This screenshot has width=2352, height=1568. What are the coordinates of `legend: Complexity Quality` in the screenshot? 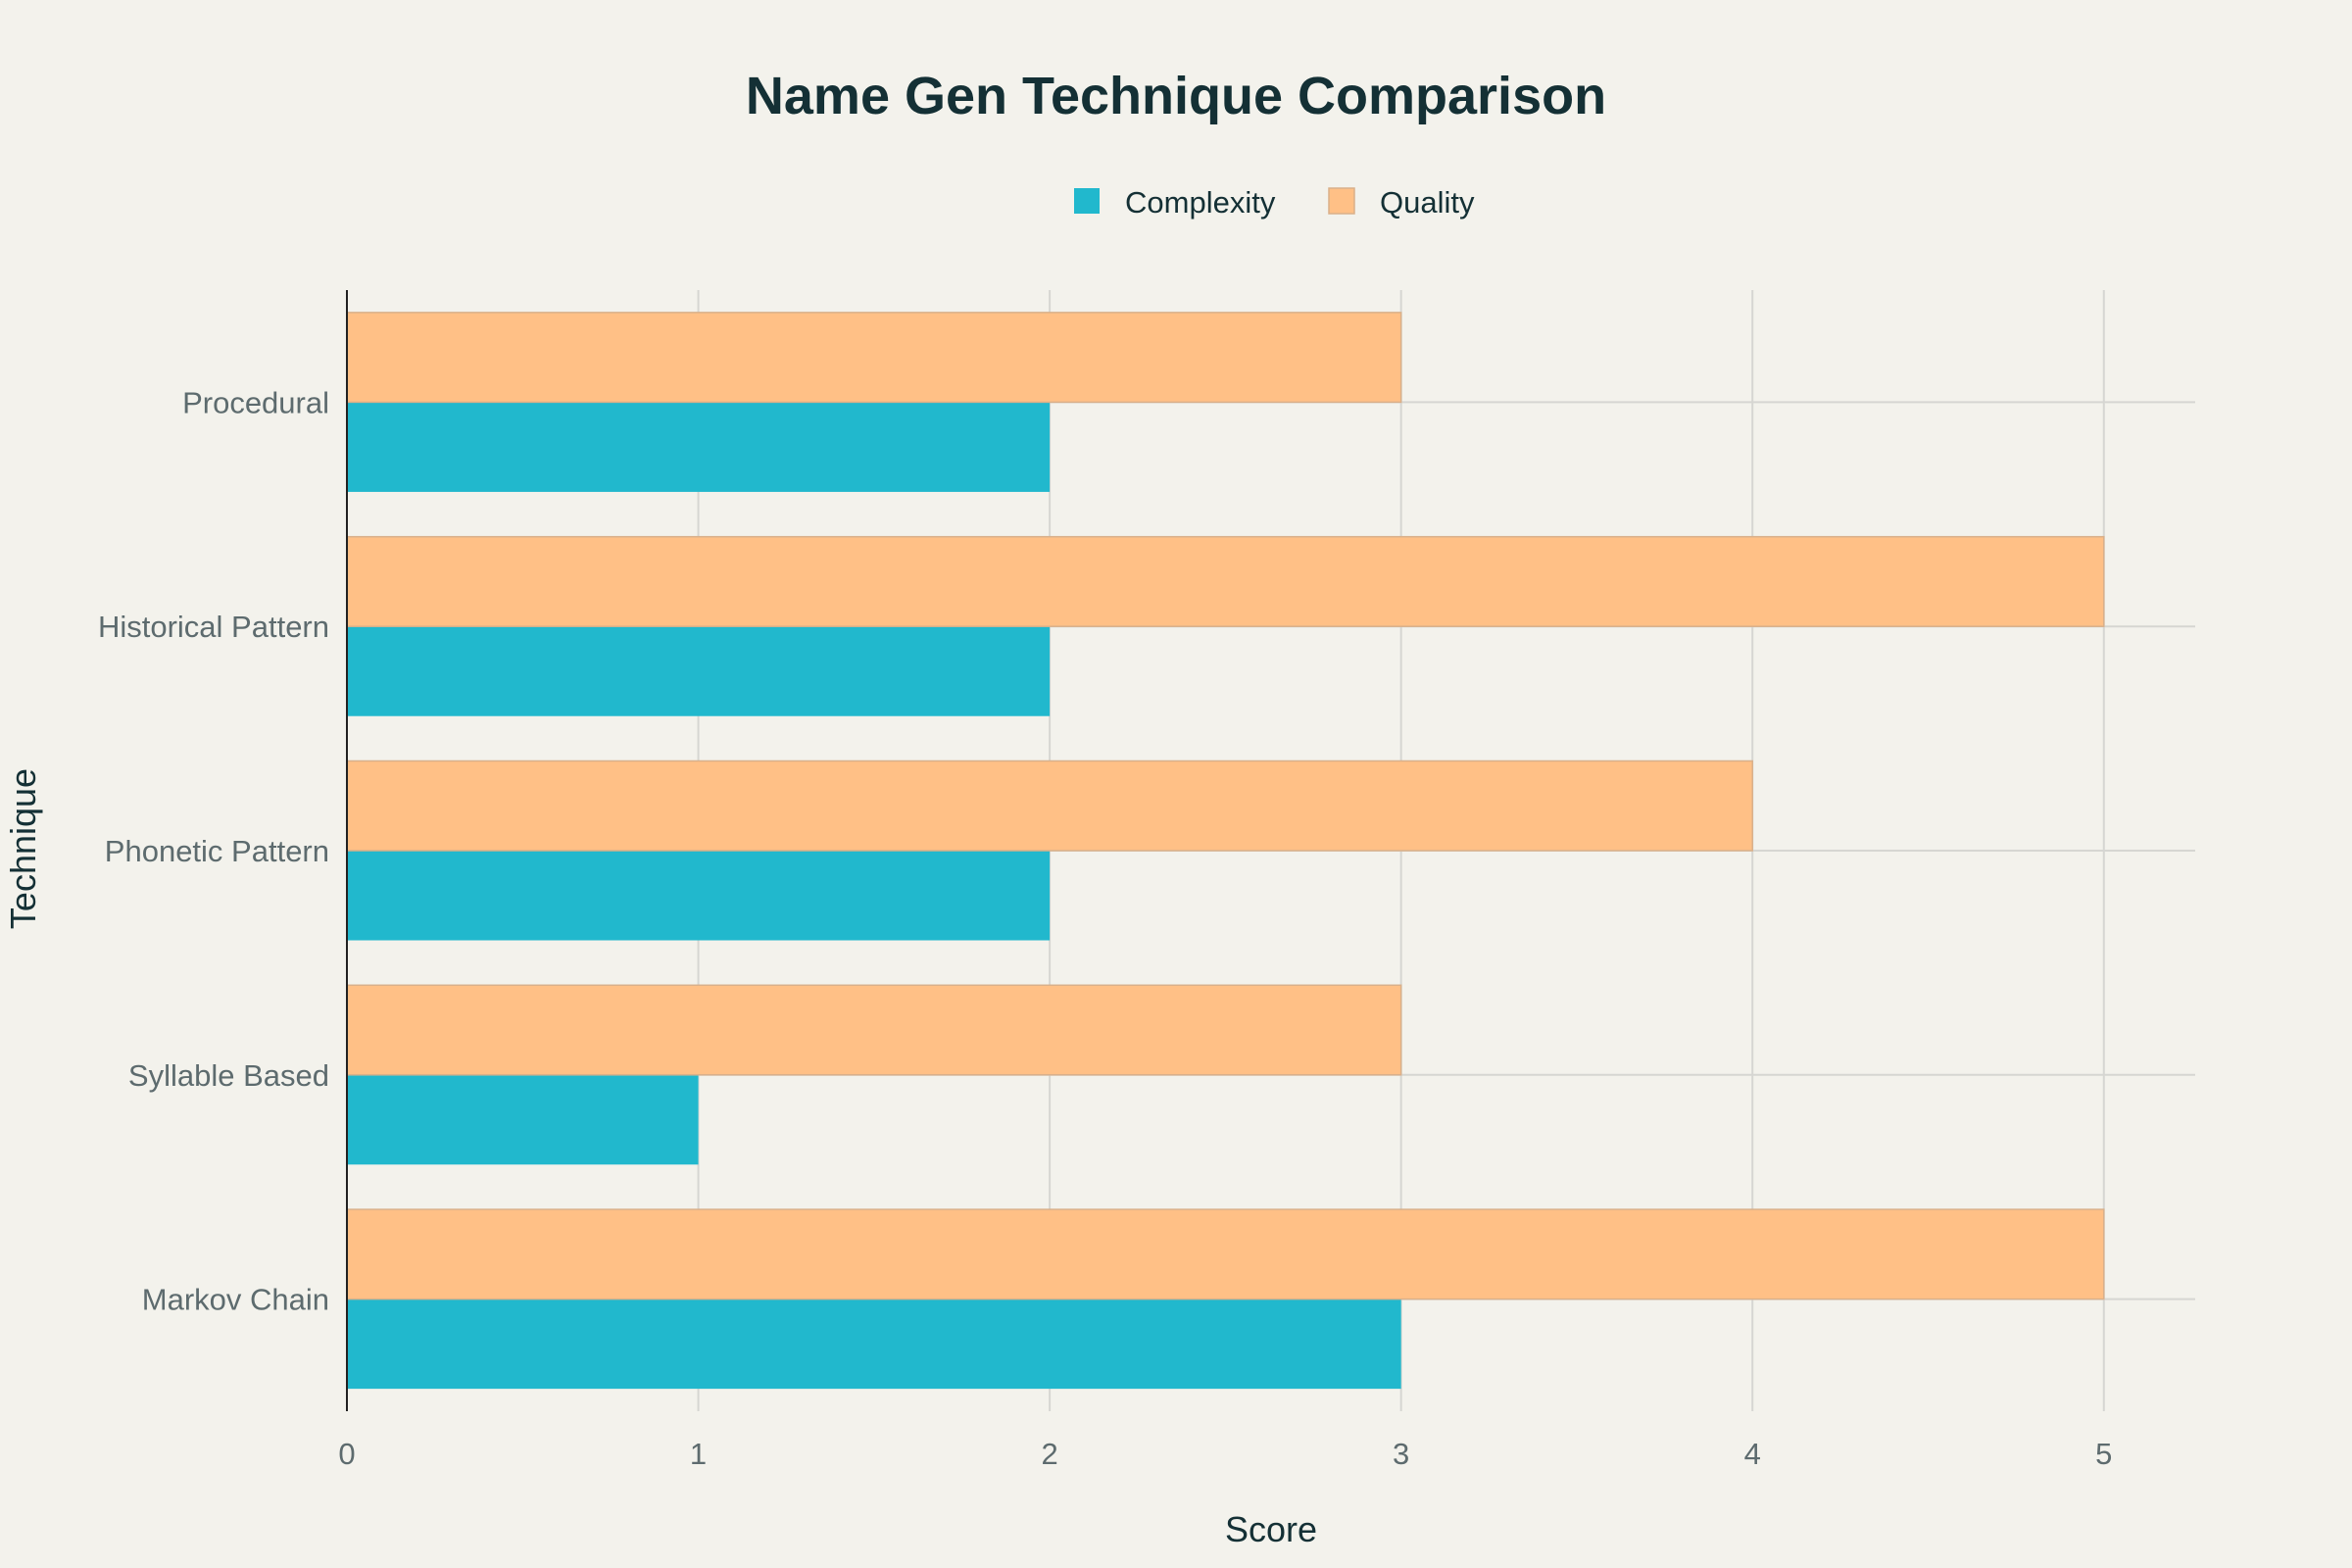 It's located at (1274, 202).